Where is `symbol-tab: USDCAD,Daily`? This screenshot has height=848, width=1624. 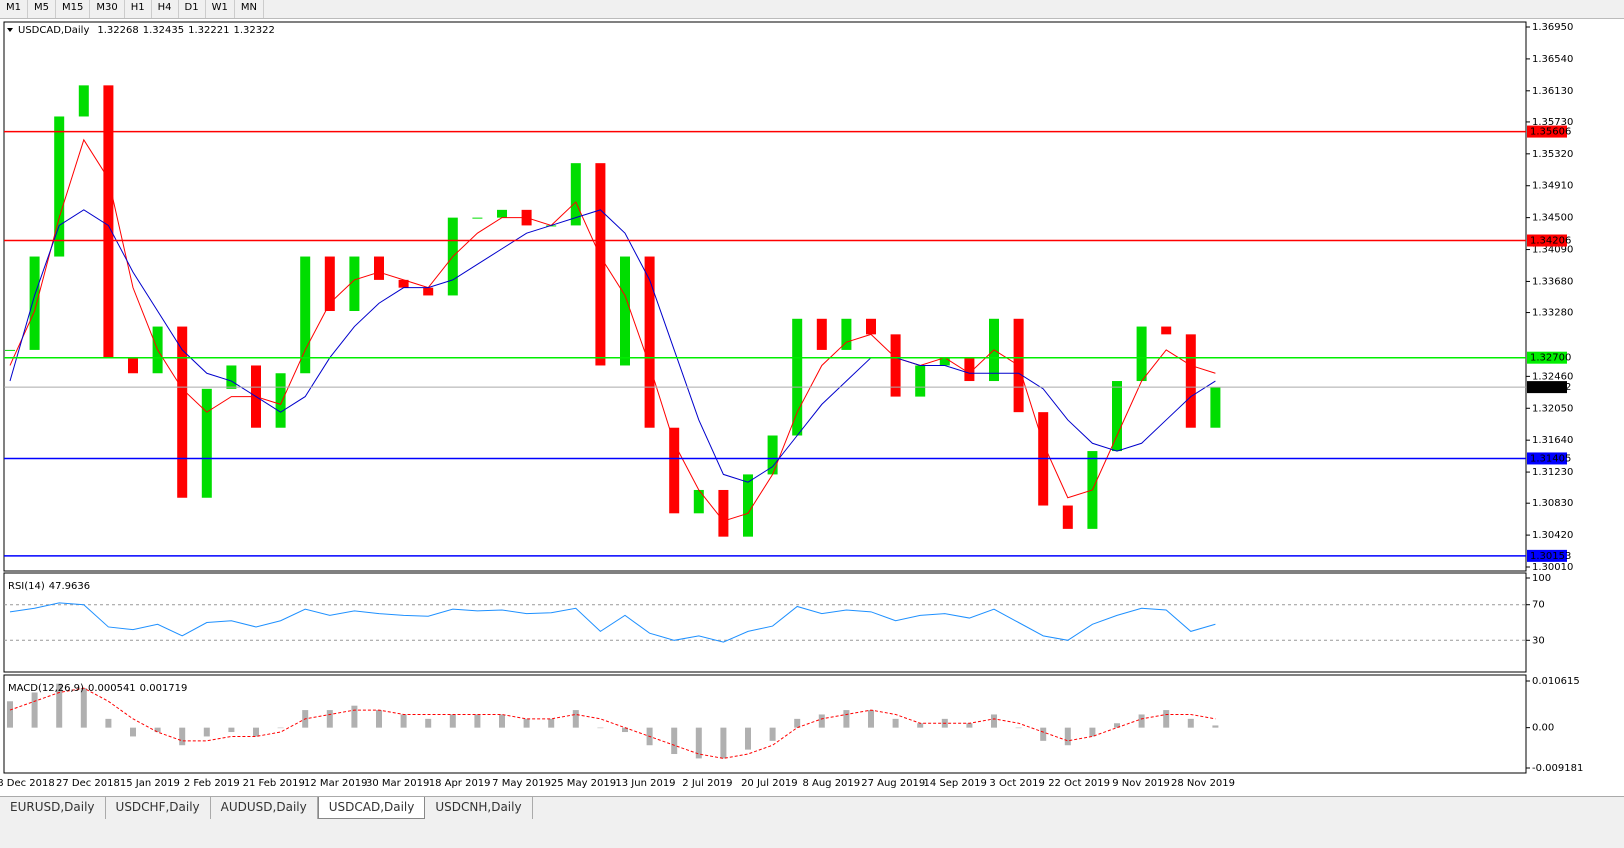 symbol-tab: USDCAD,Daily is located at coordinates (371, 808).